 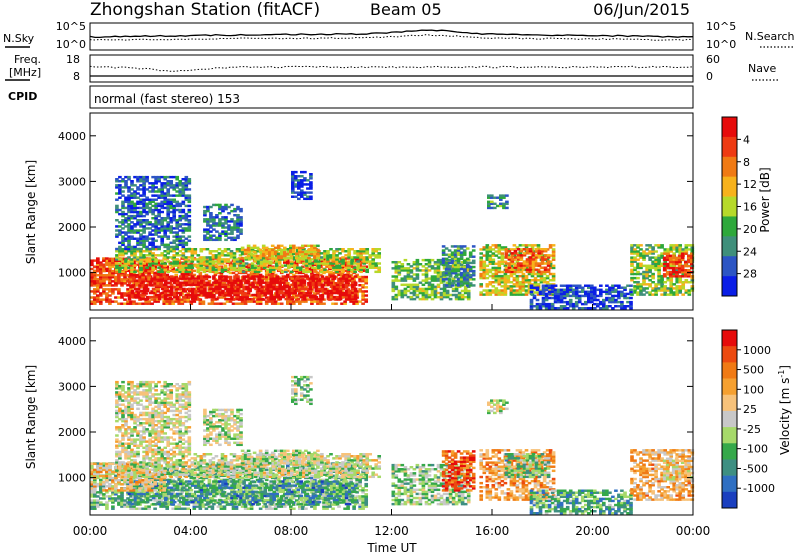 What do you see at coordinates (770, 36) in the screenshot?
I see `nsearch-label: N.Search` at bounding box center [770, 36].